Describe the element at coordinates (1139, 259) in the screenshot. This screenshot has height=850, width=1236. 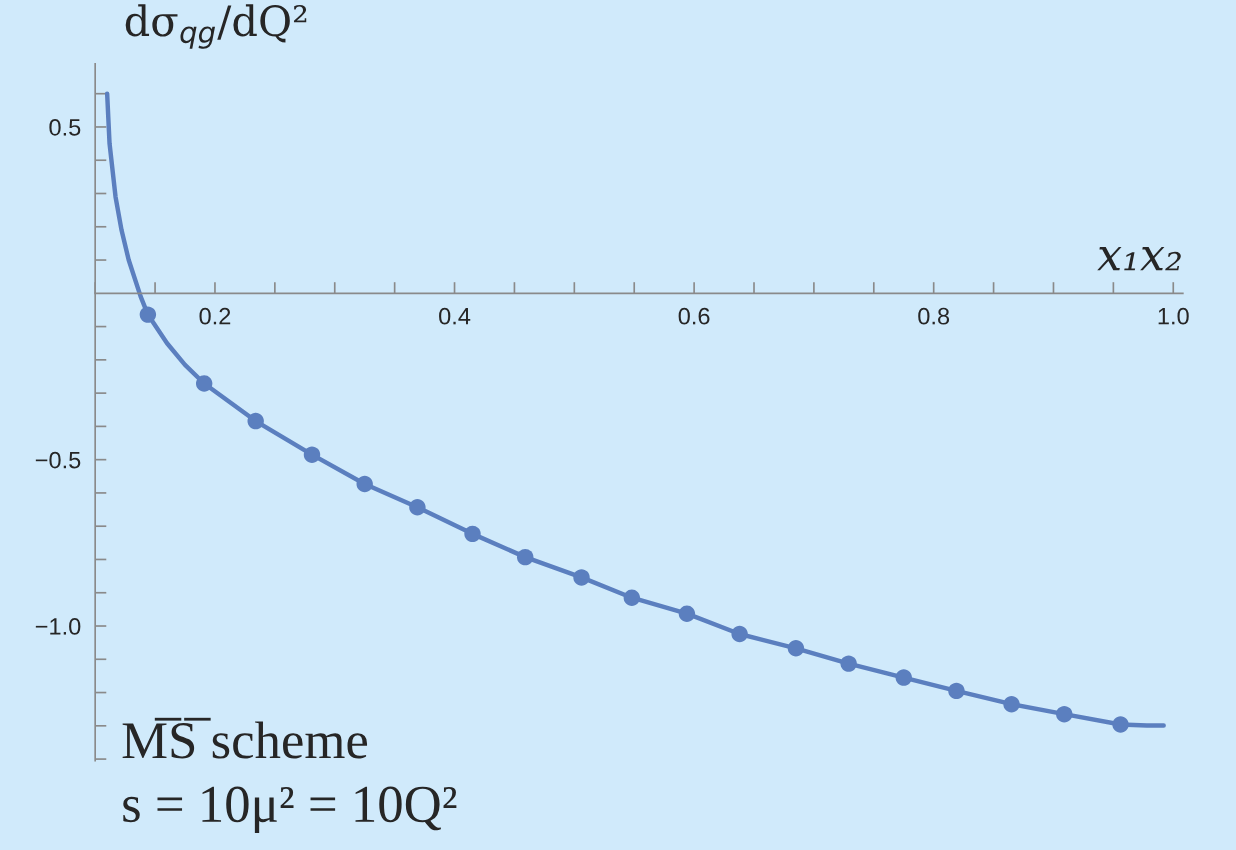
I see `x-axis-title: x₁x₂` at that location.